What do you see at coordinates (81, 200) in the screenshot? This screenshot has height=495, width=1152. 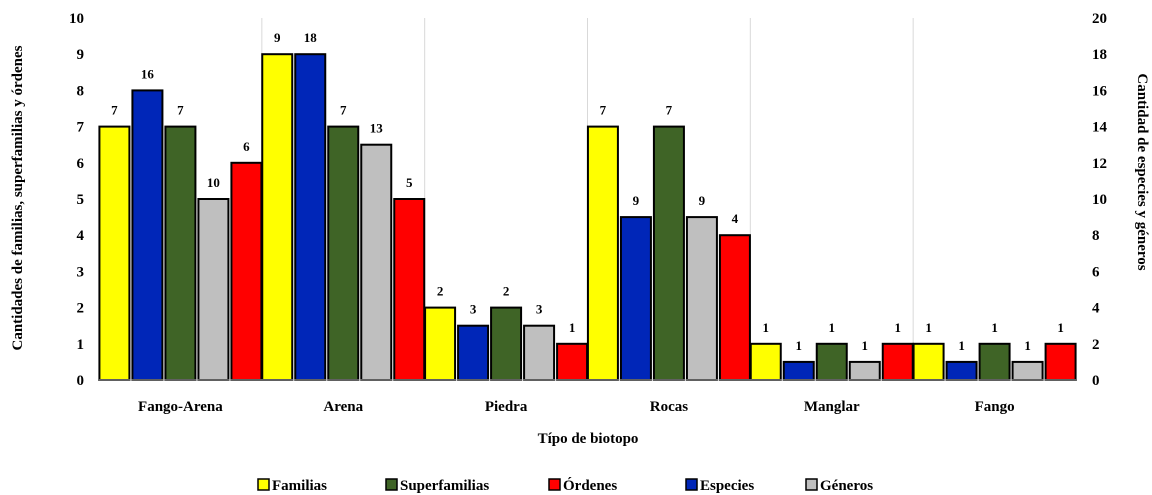 I see `left-tick-label: 5` at bounding box center [81, 200].